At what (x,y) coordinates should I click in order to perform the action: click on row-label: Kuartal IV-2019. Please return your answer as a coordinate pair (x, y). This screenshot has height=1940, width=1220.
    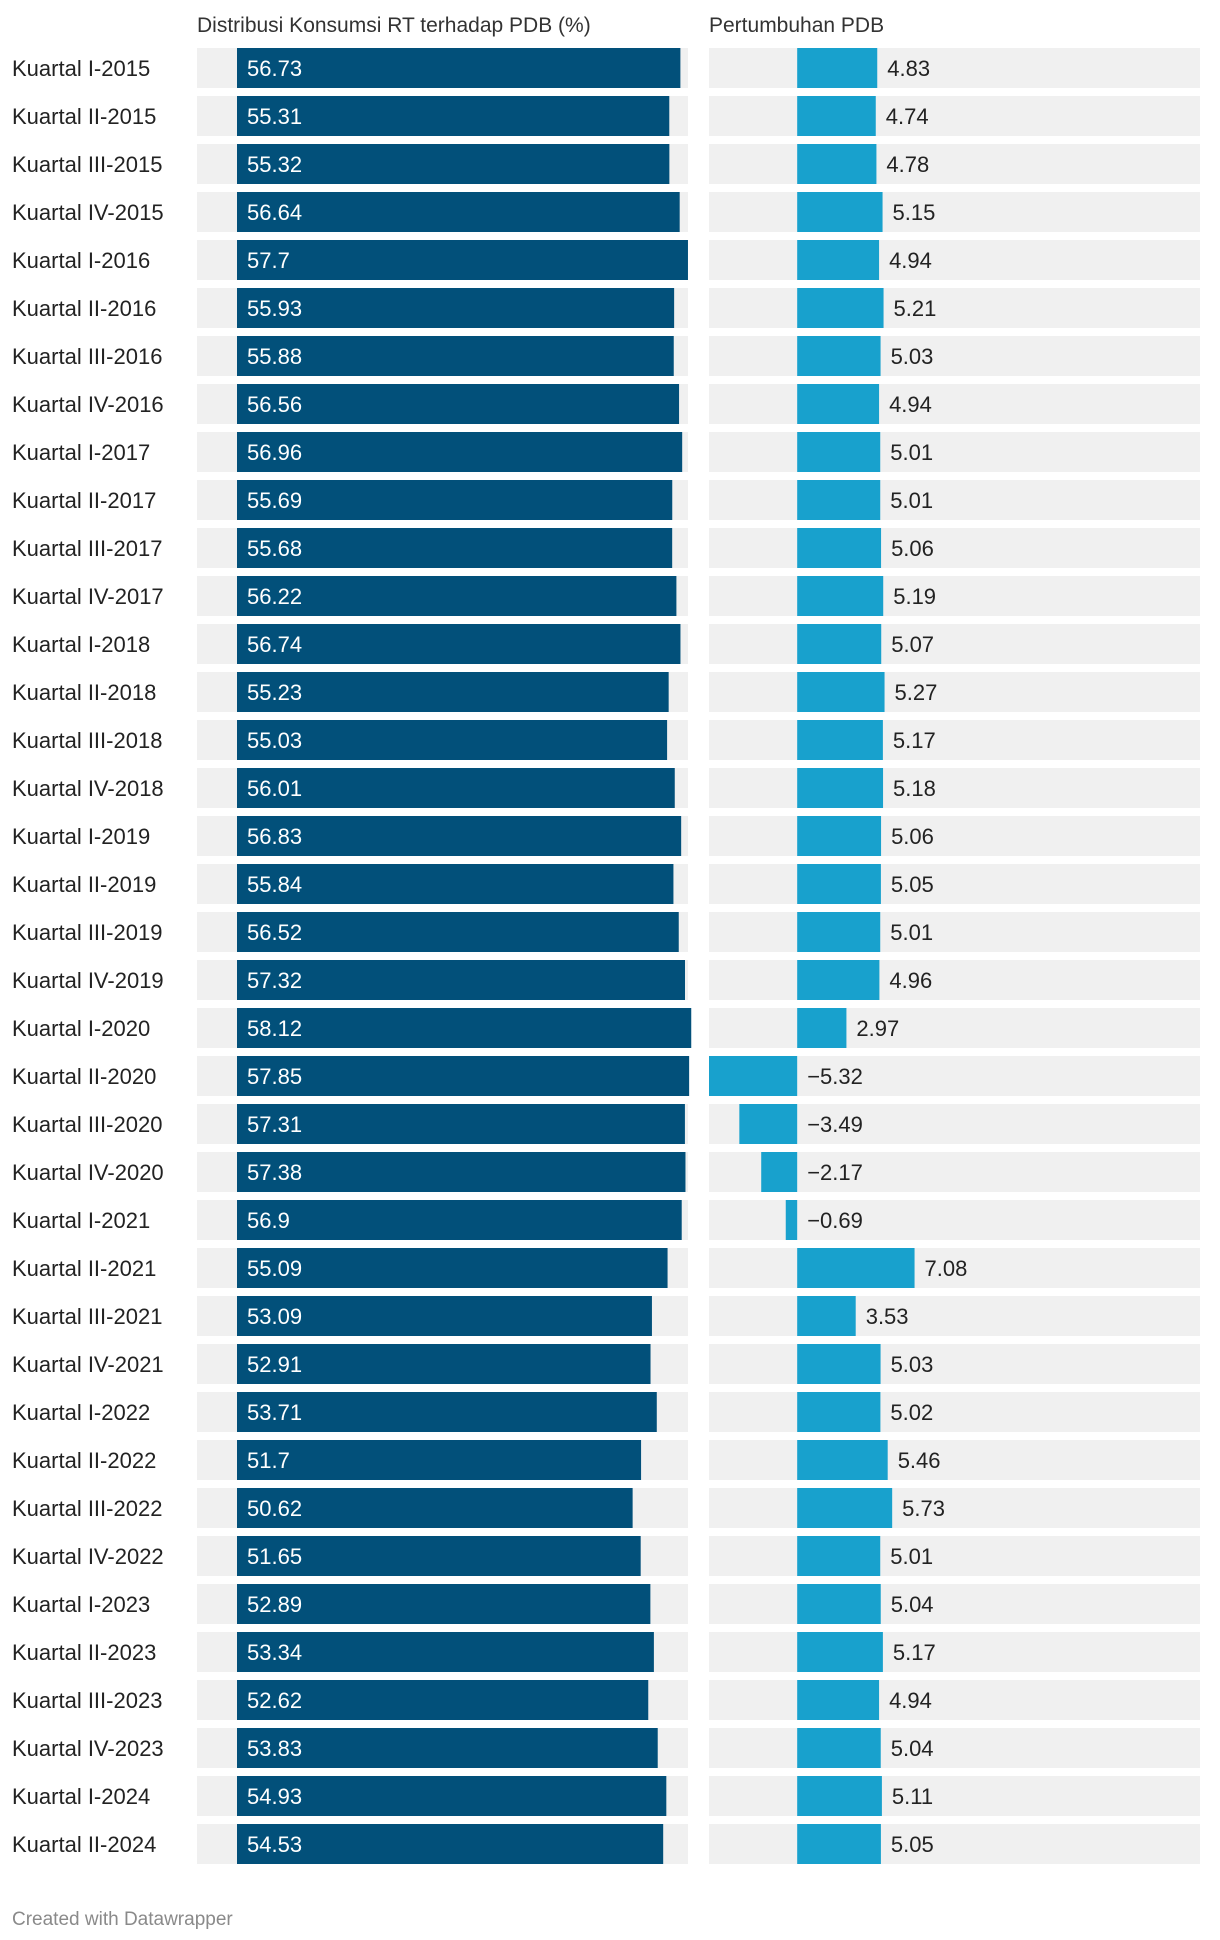
    Looking at the image, I should click on (88, 980).